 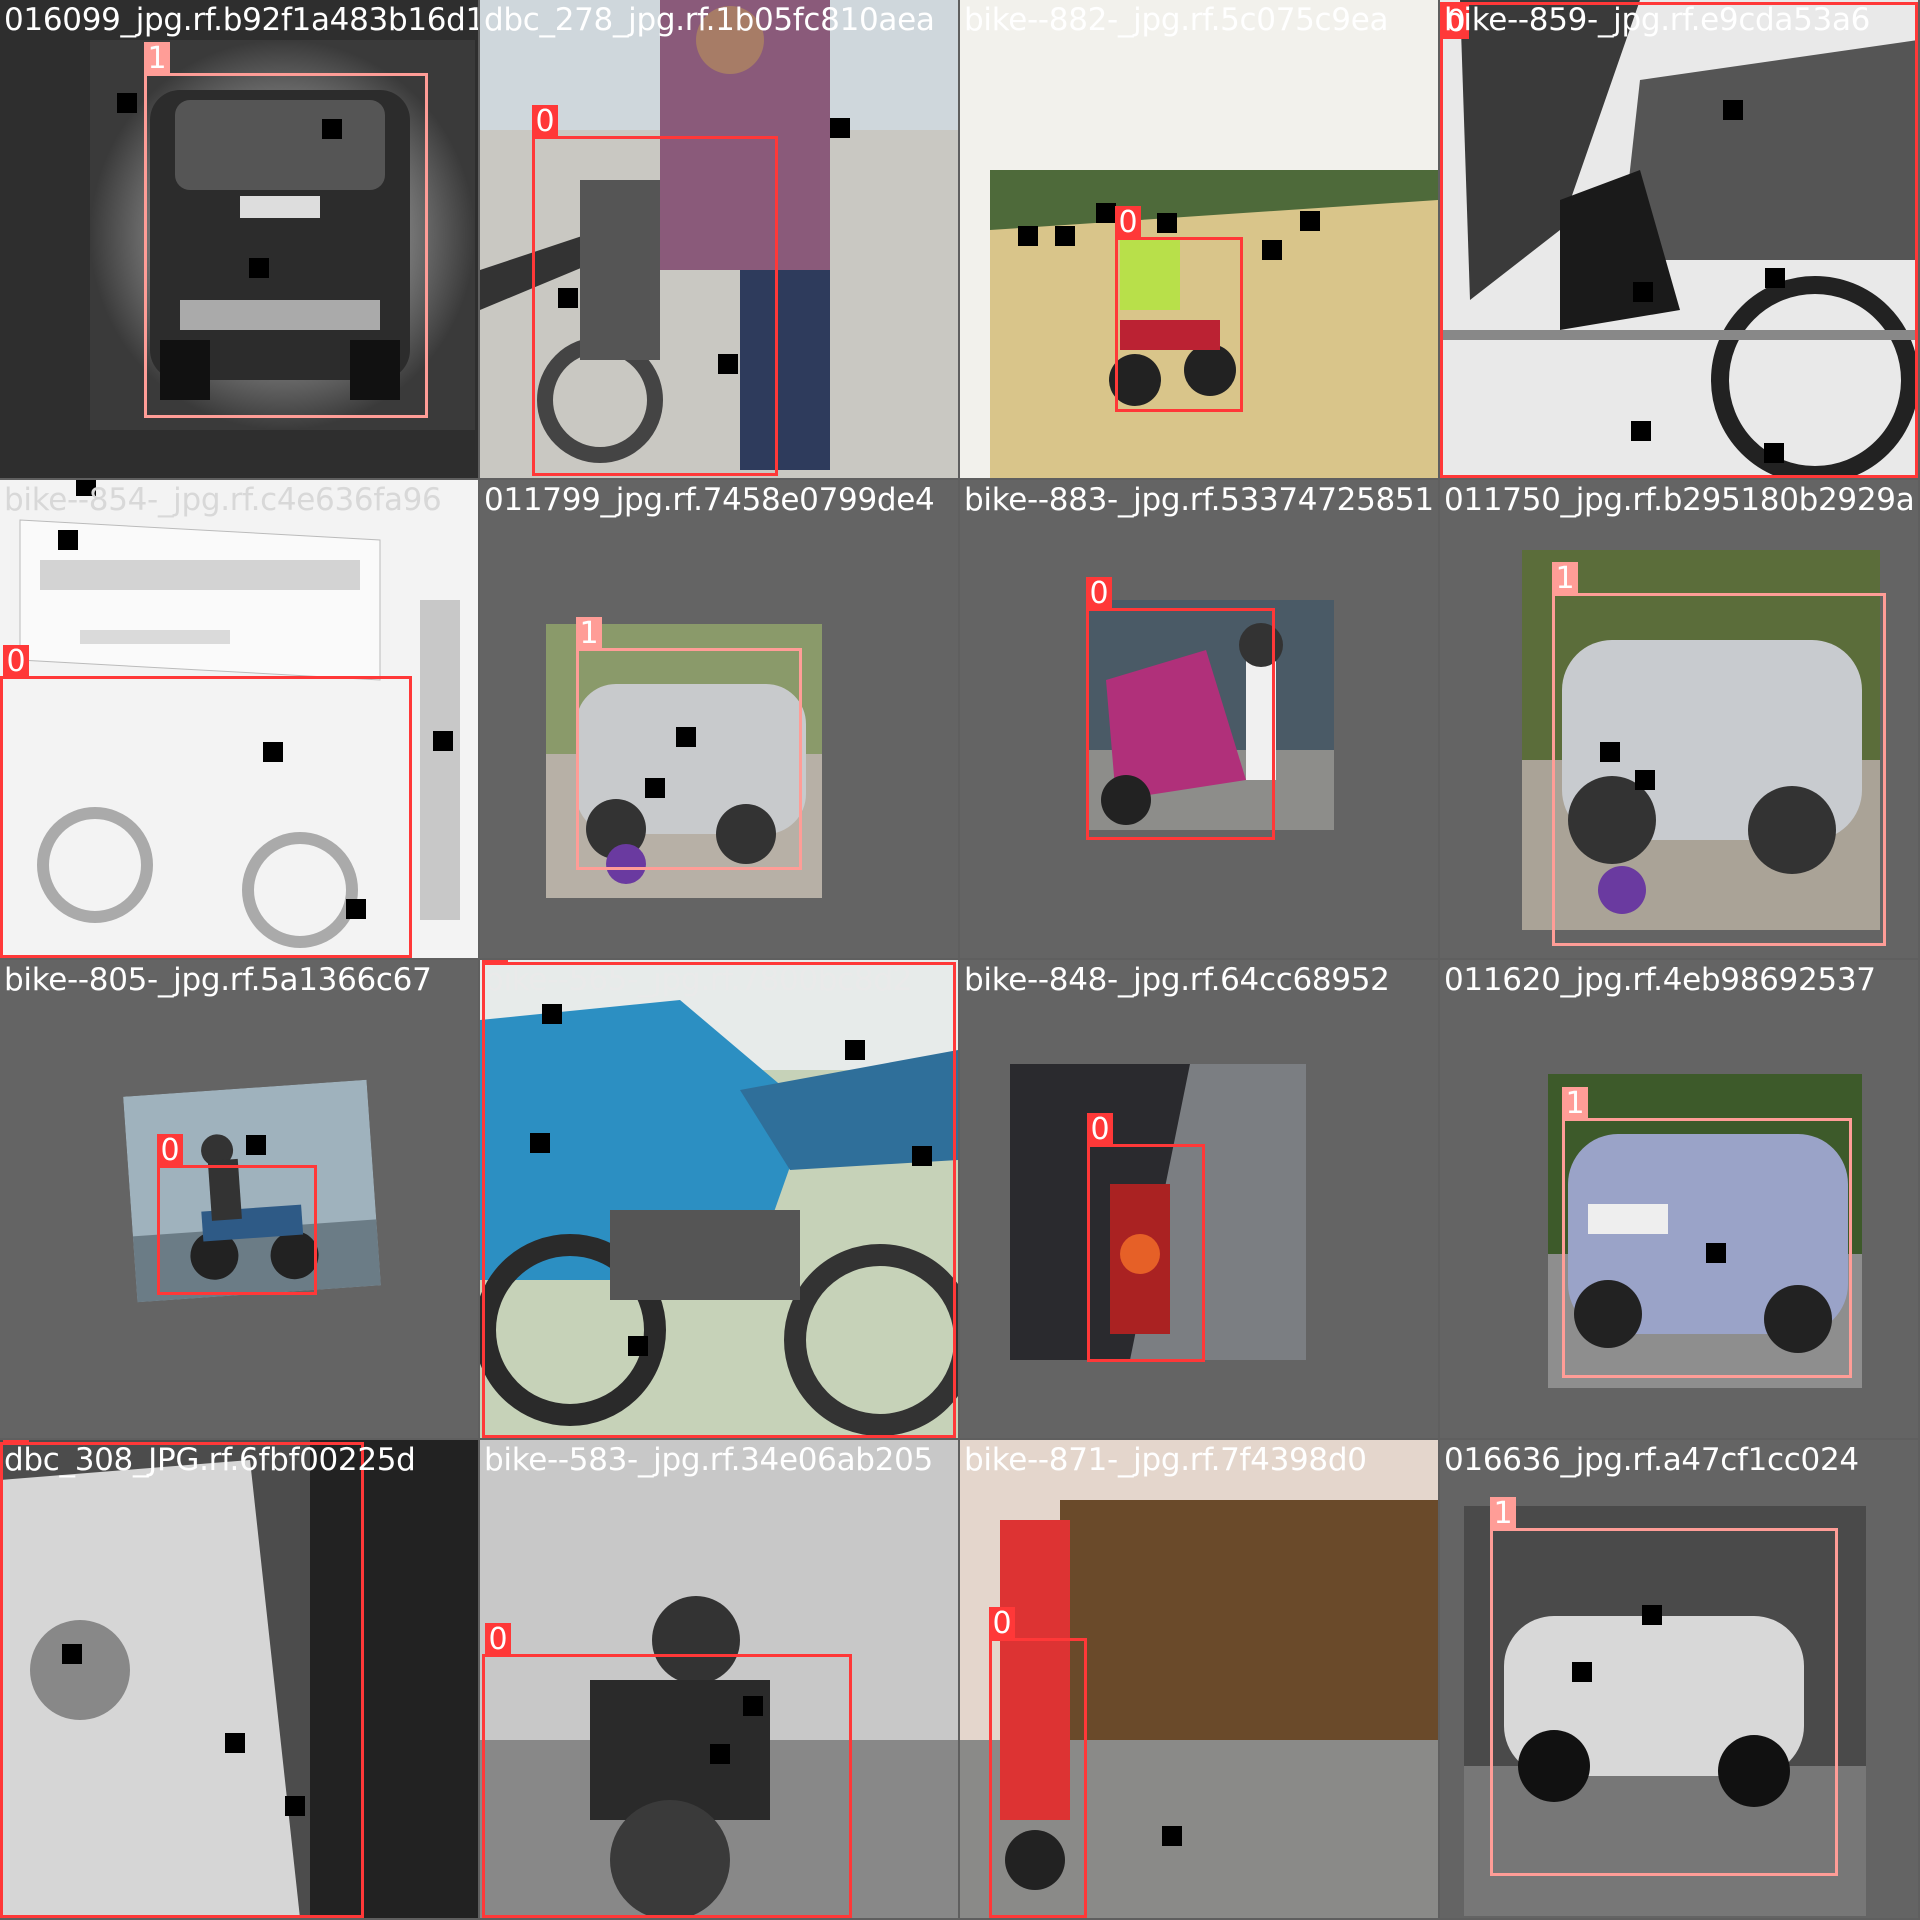 I want to click on image-filename: bike--583-_jpg.rf.34e06ab205, so click(x=708, y=1460).